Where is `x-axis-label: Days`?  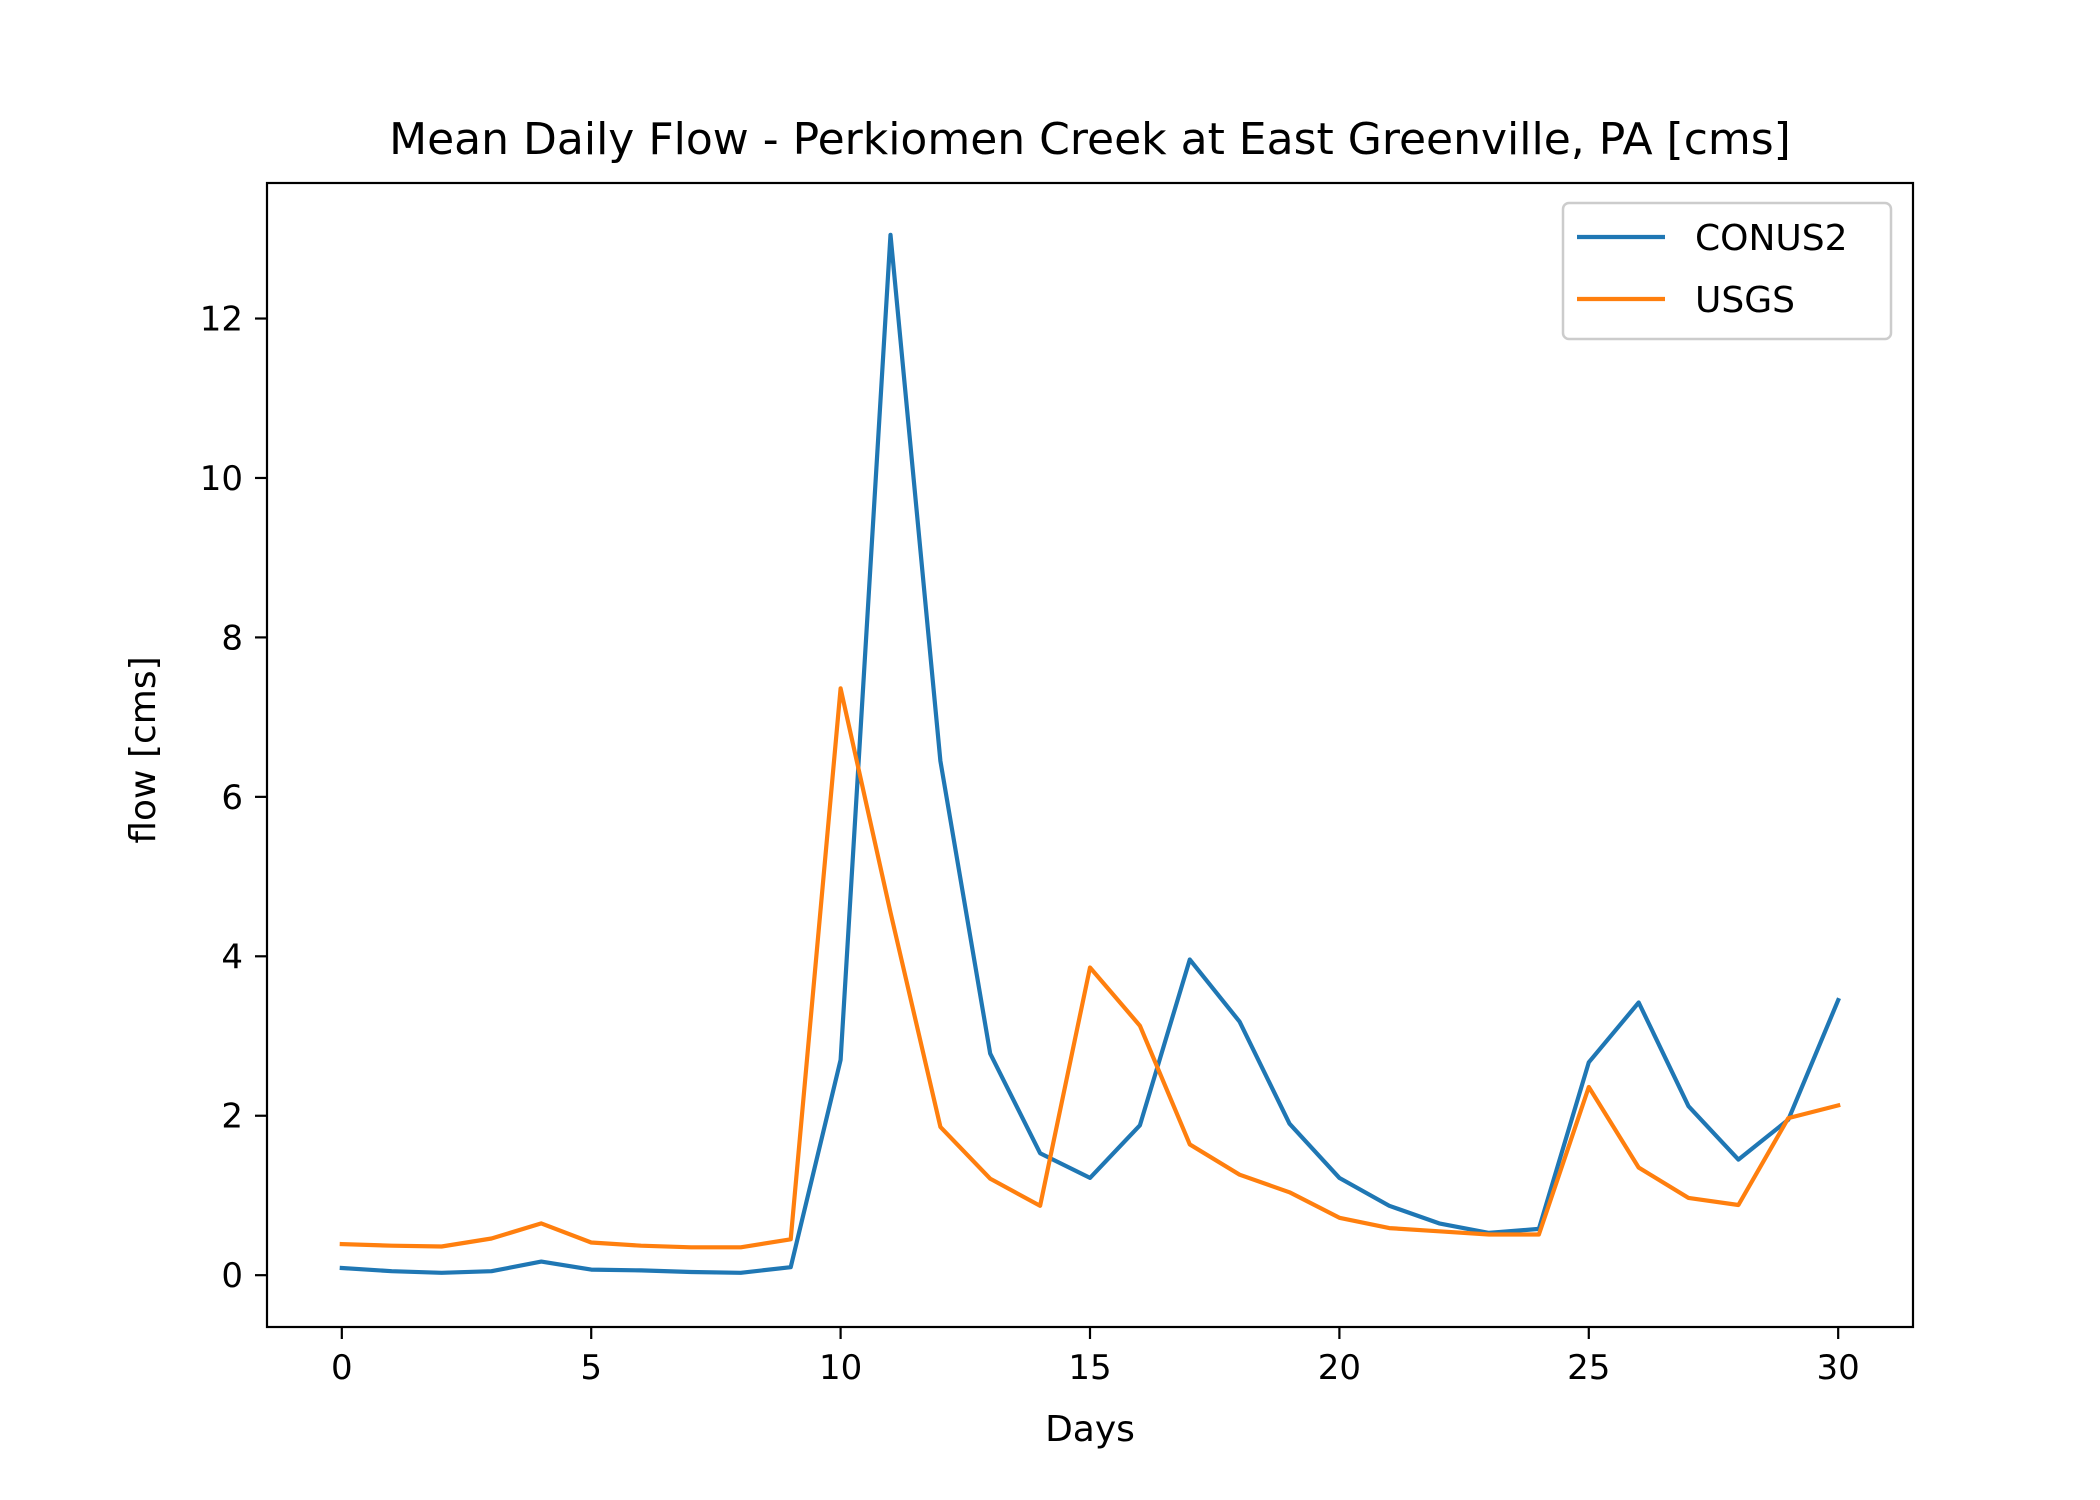
x-axis-label: Days is located at coordinates (1090, 1429).